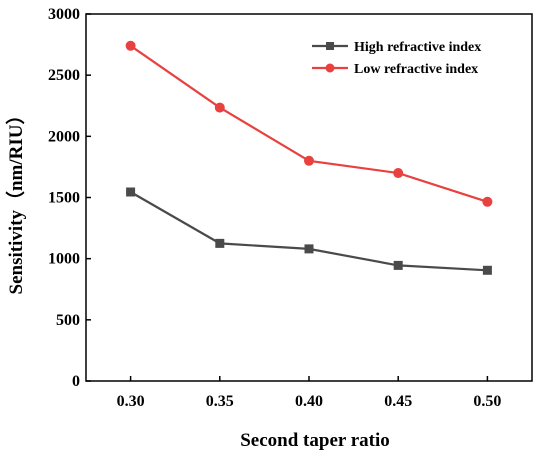 This screenshot has height=457, width=550. I want to click on y-tick-label: 0, so click(76, 381).